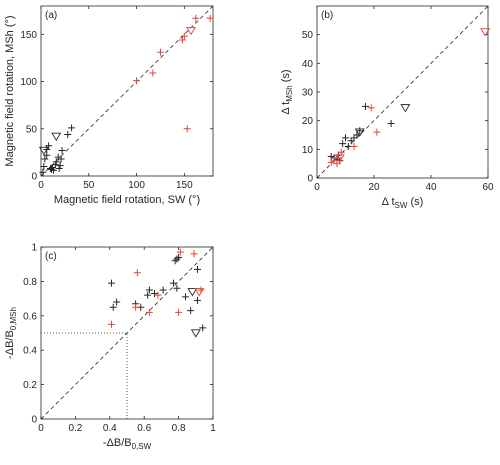 The image size is (500, 465). Describe the element at coordinates (327, 15) in the screenshot. I see `panel-label: (b)` at that location.